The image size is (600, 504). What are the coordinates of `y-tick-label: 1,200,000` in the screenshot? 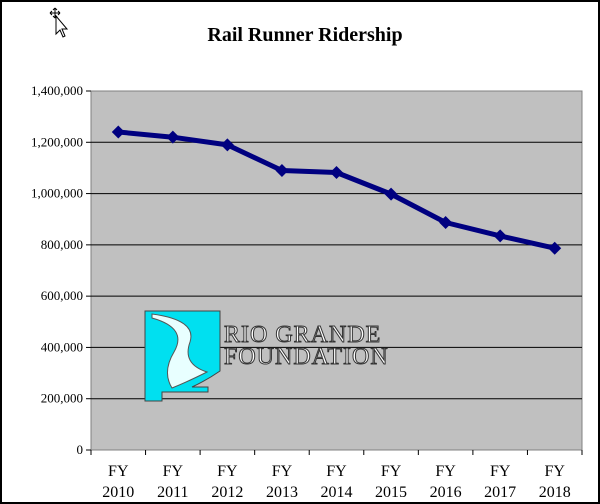 It's located at (57, 141).